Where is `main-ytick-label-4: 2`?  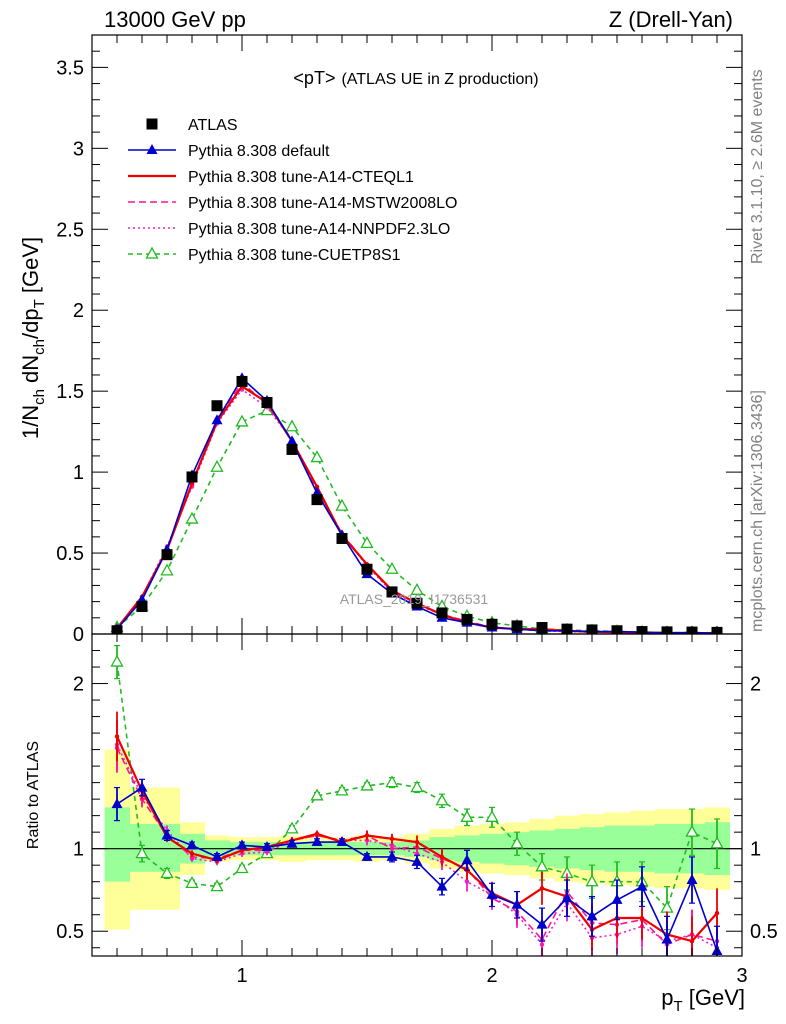 main-ytick-label-4: 2 is located at coordinates (78, 311).